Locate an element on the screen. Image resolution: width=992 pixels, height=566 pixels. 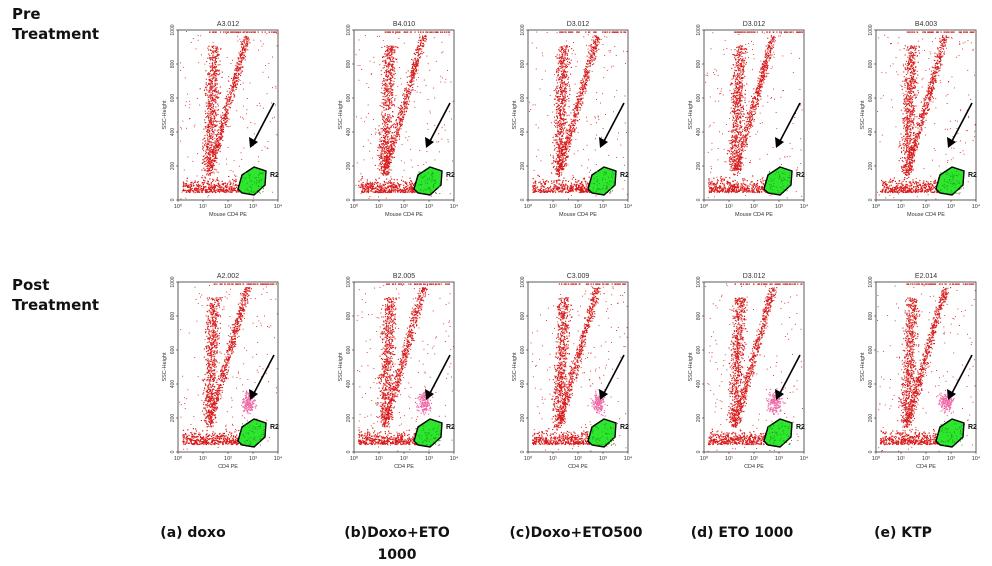
panel-header: A2.002 is located at coordinates (228, 276).